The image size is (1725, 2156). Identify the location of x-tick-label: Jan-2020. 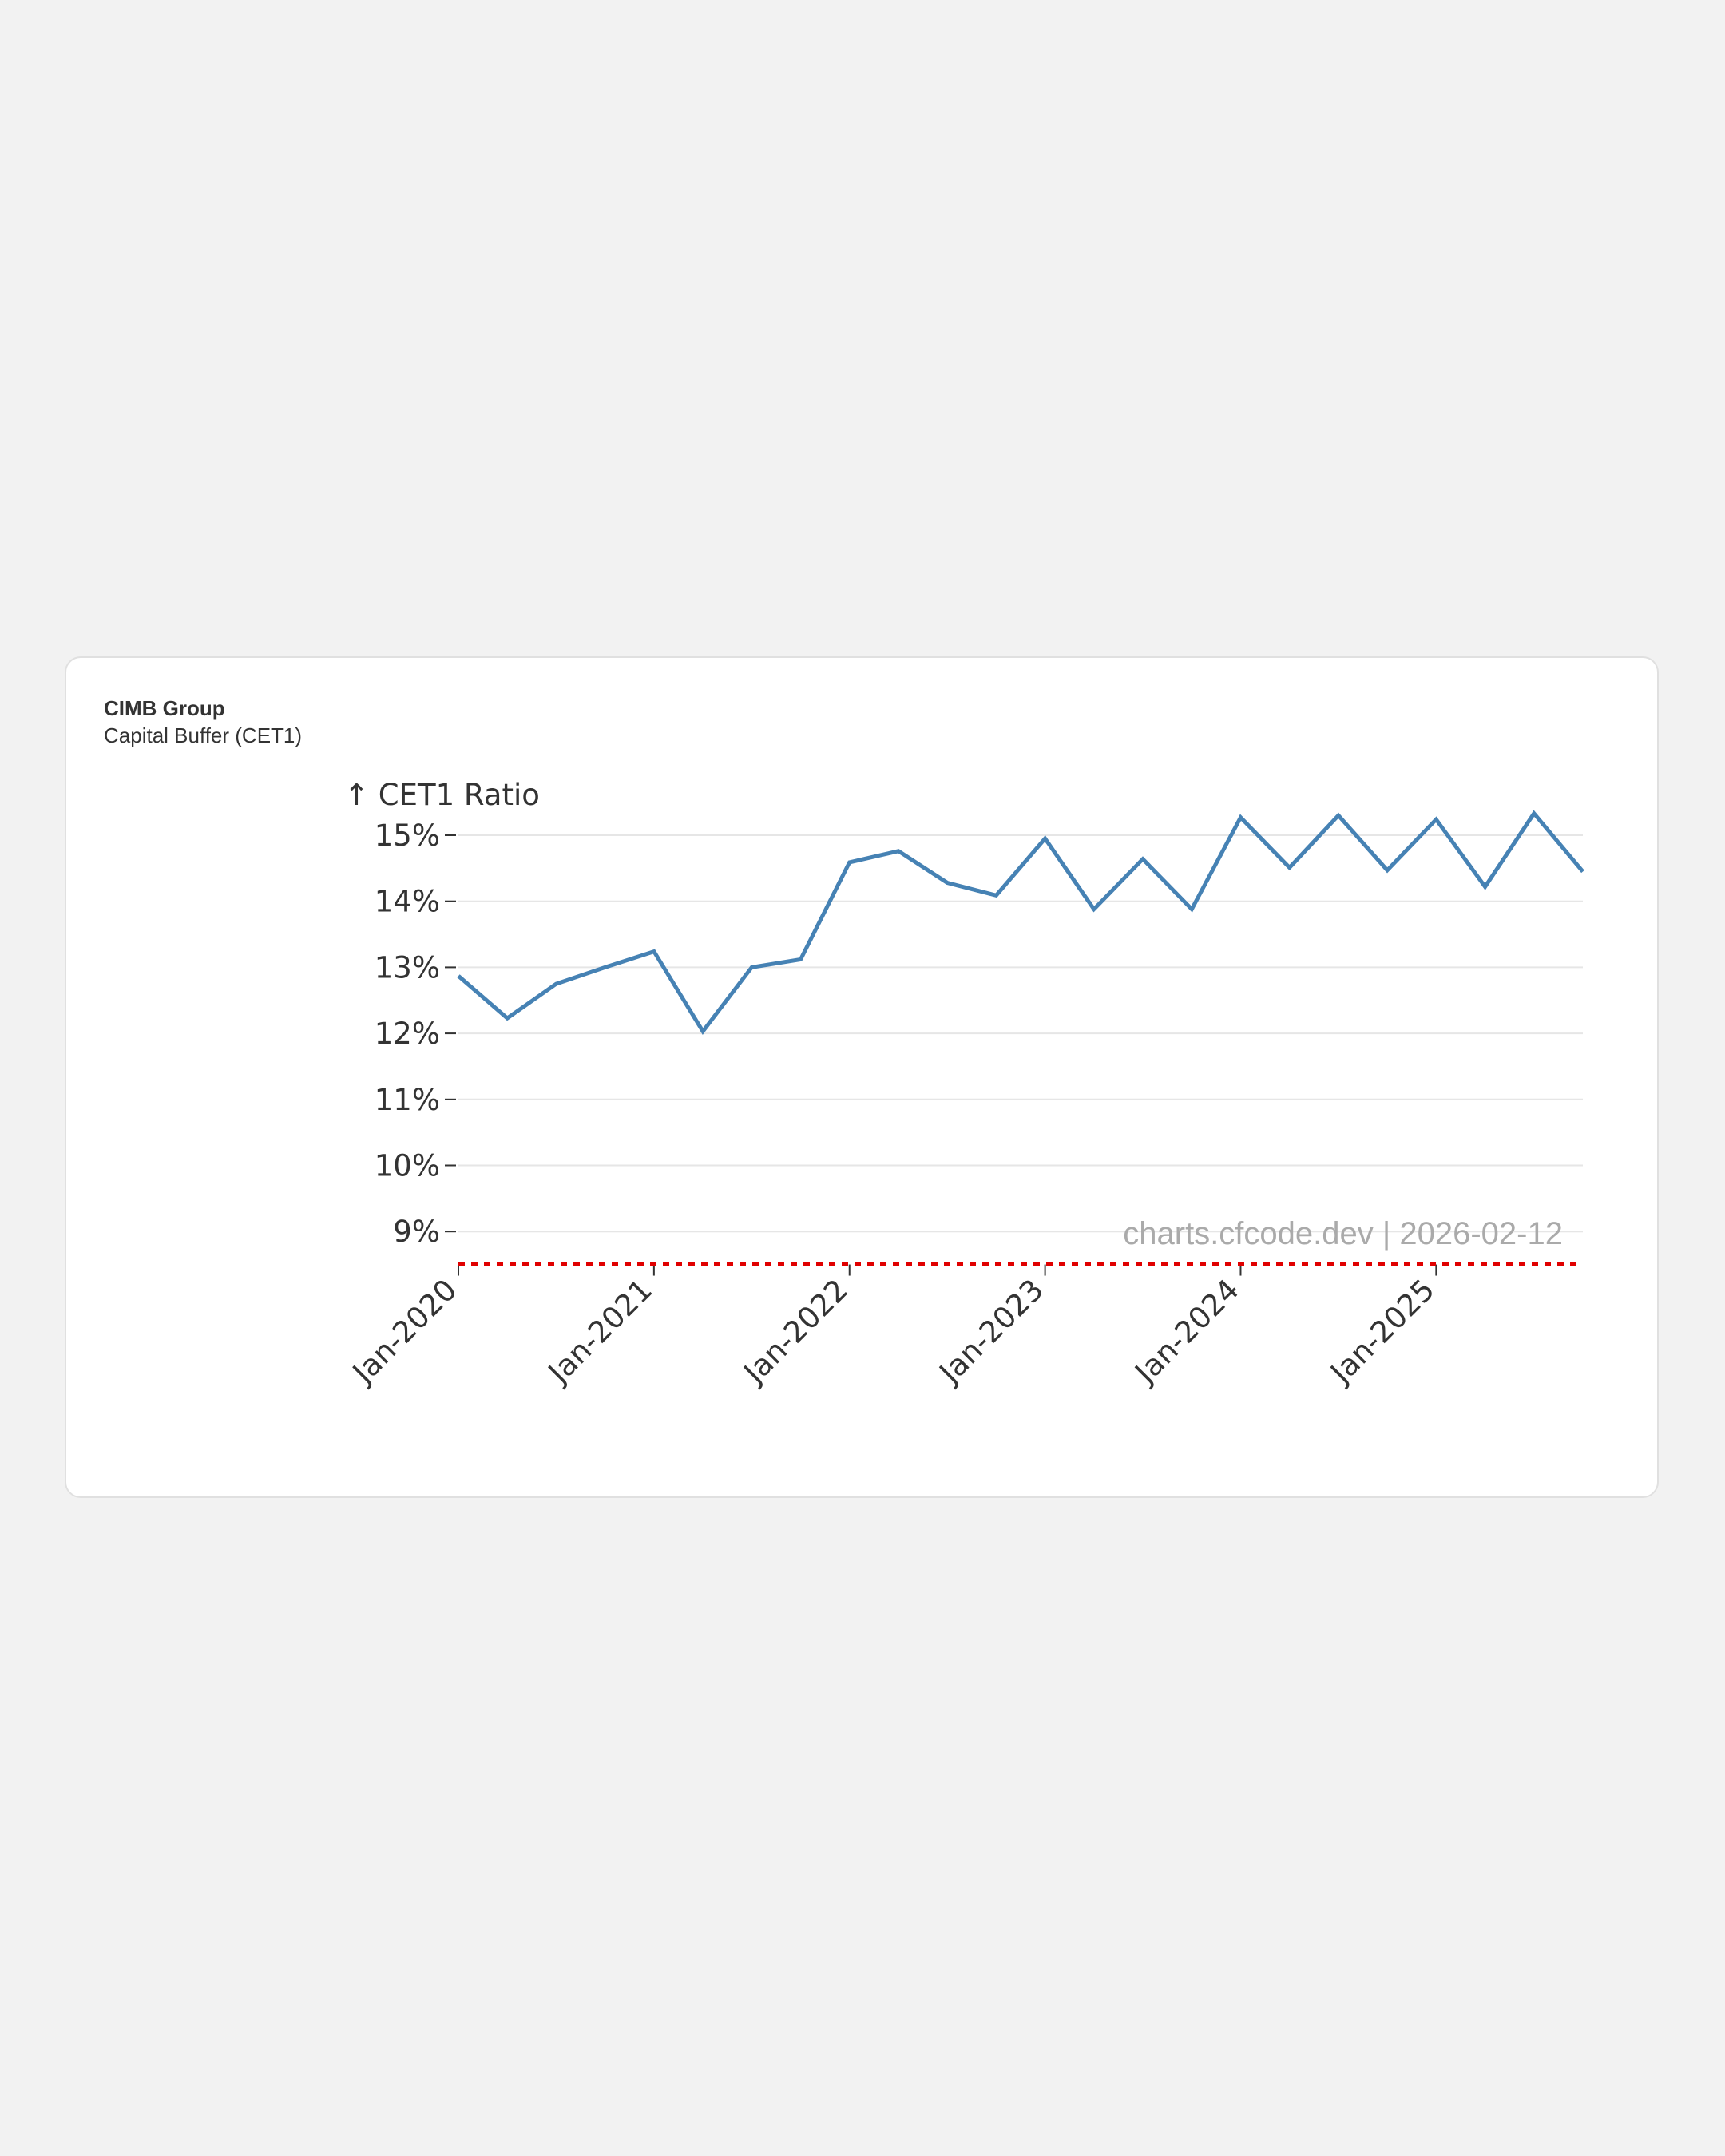
(404, 1332).